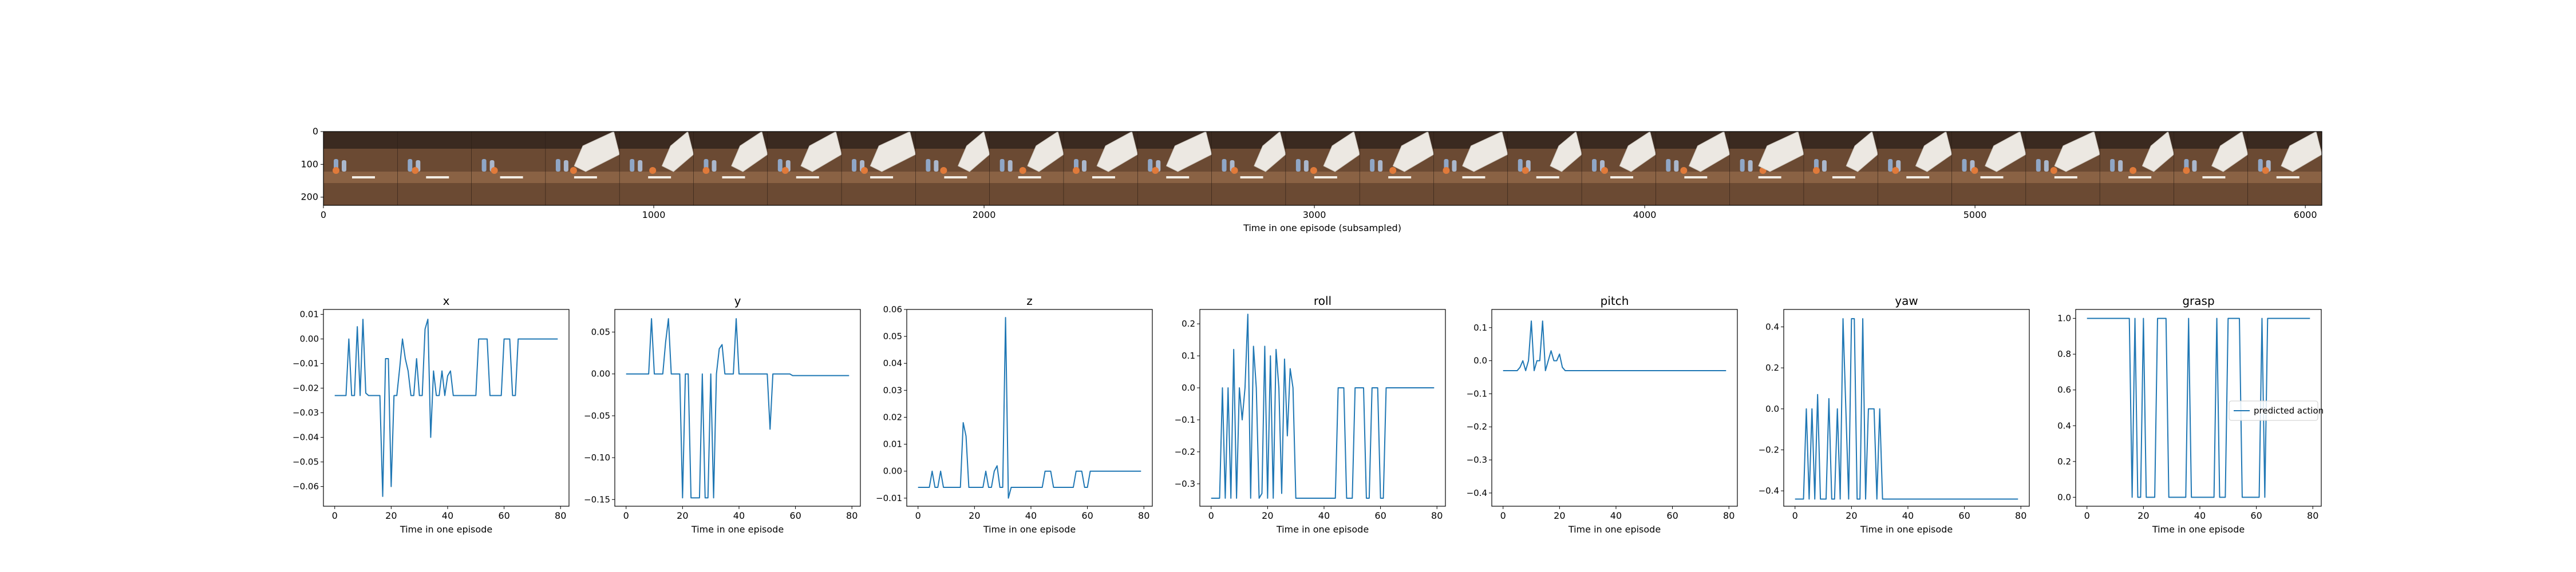  Describe the element at coordinates (892, 417) in the screenshot. I see `y-tick-label: 0.02` at that location.